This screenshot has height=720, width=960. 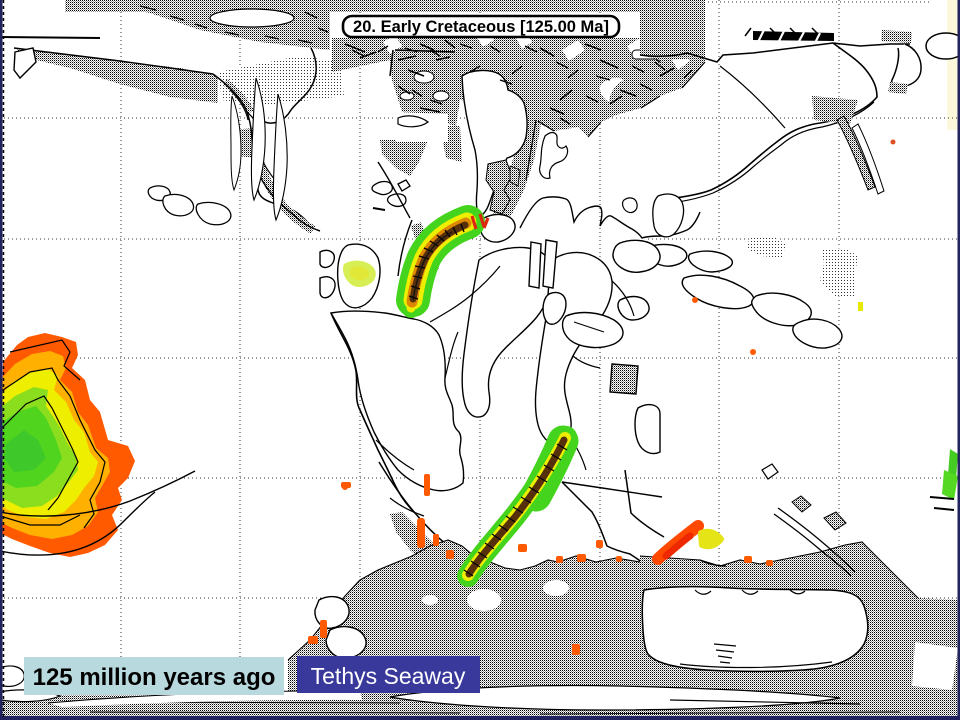 What do you see at coordinates (481, 27) in the screenshot?
I see `svg-text:20. Early Cretaceous [125.00 M: 20. Early Cretaceous [125.00 Ma]` at bounding box center [481, 27].